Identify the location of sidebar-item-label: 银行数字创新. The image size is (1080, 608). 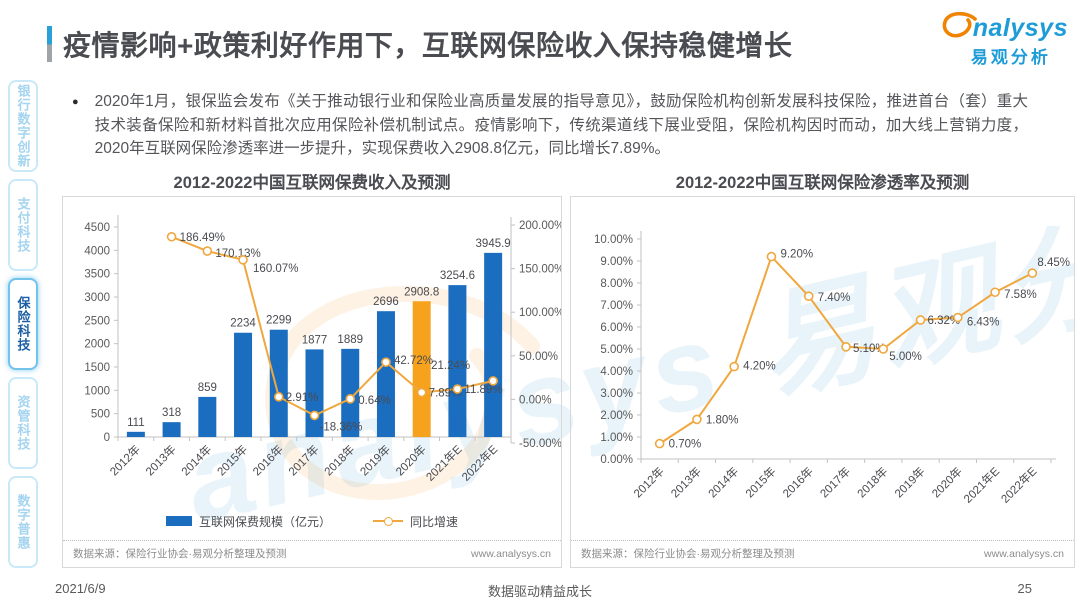
(23, 126).